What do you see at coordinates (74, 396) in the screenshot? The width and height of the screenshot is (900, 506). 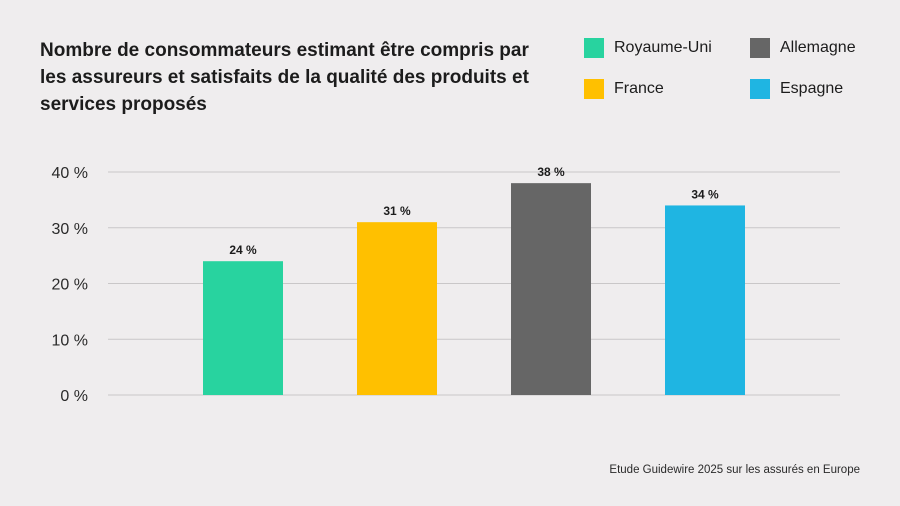 I see `y-tick-label: 0 %` at bounding box center [74, 396].